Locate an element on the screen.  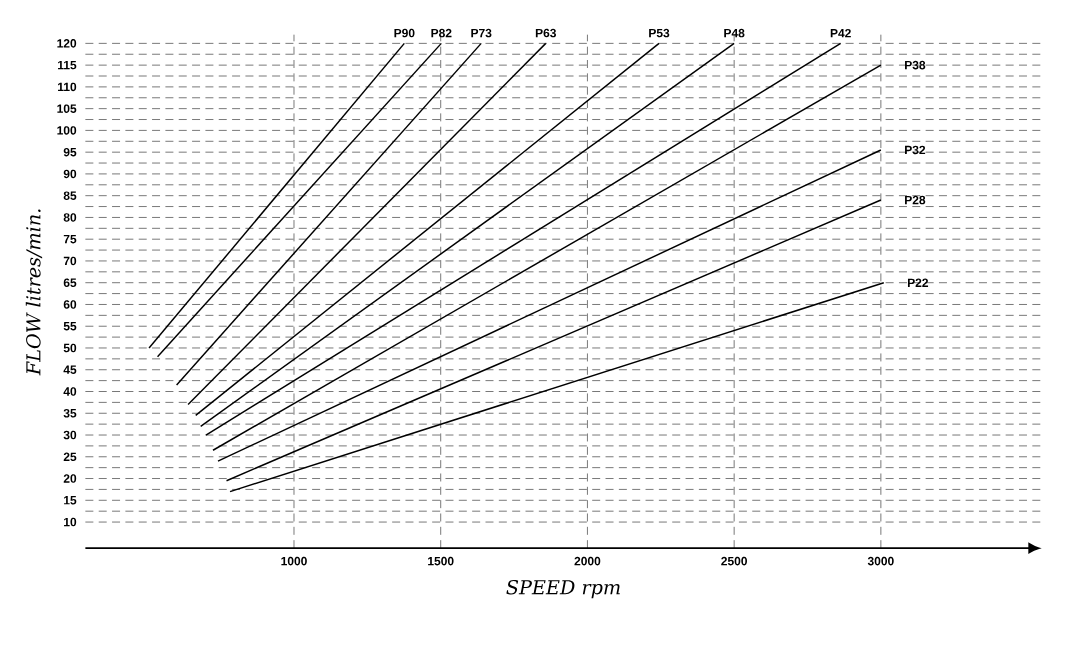
y-tick-label: 35 is located at coordinates (70, 413).